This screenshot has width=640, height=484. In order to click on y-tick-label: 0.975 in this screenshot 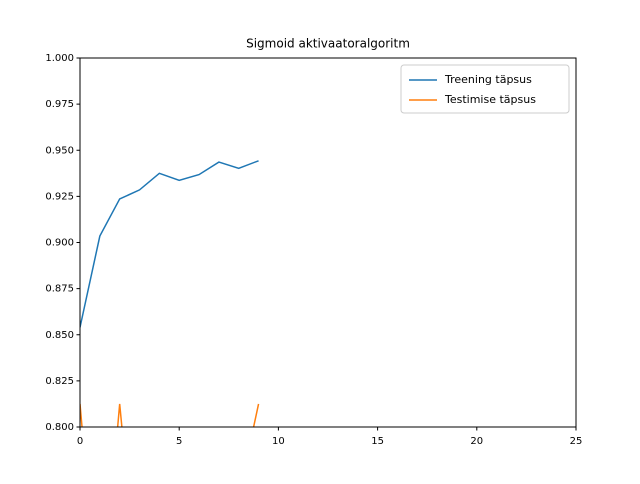, I will do `click(59, 104)`.